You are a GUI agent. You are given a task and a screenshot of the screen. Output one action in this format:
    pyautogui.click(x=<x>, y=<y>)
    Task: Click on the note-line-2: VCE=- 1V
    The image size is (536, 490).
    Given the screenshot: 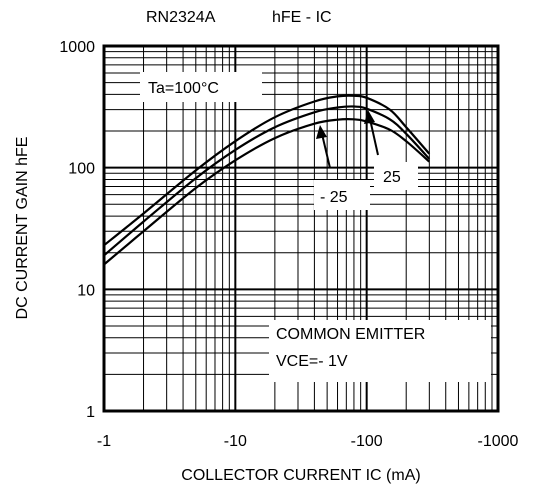 What is the action you would take?
    pyautogui.click(x=312, y=361)
    